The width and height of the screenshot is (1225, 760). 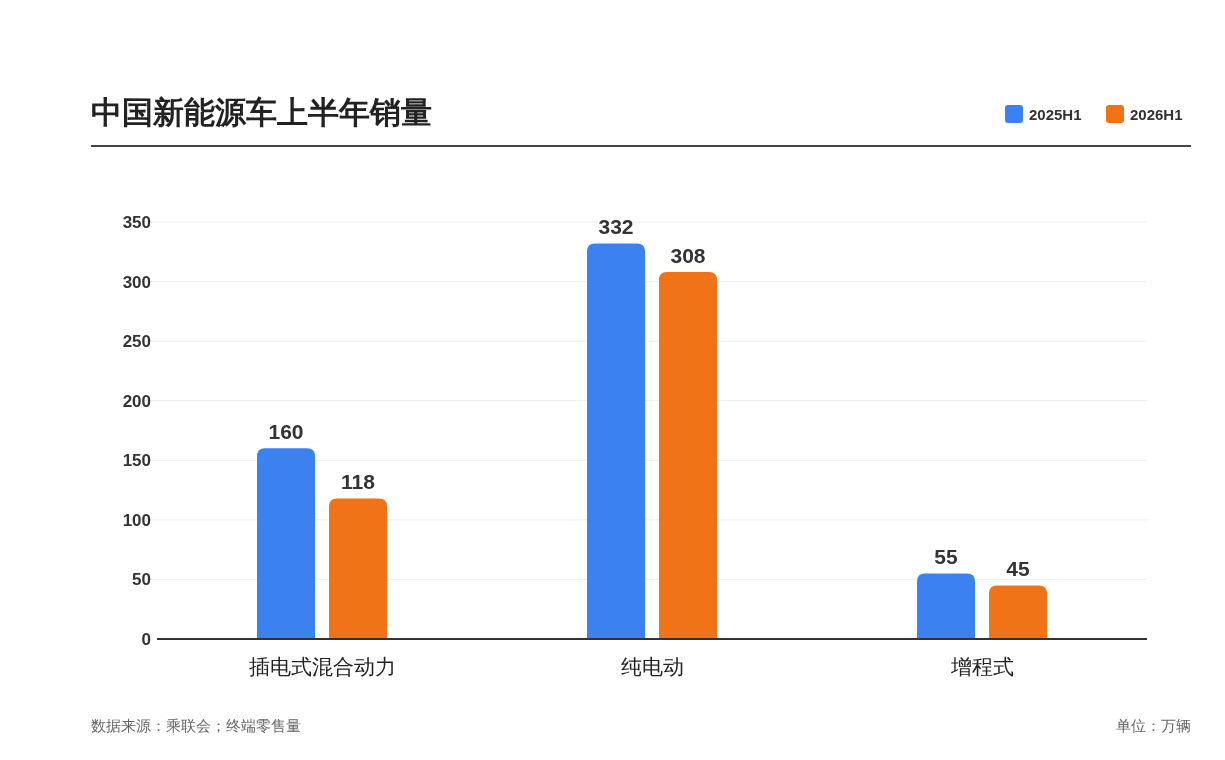 I want to click on data-label: 332, so click(x=616, y=227).